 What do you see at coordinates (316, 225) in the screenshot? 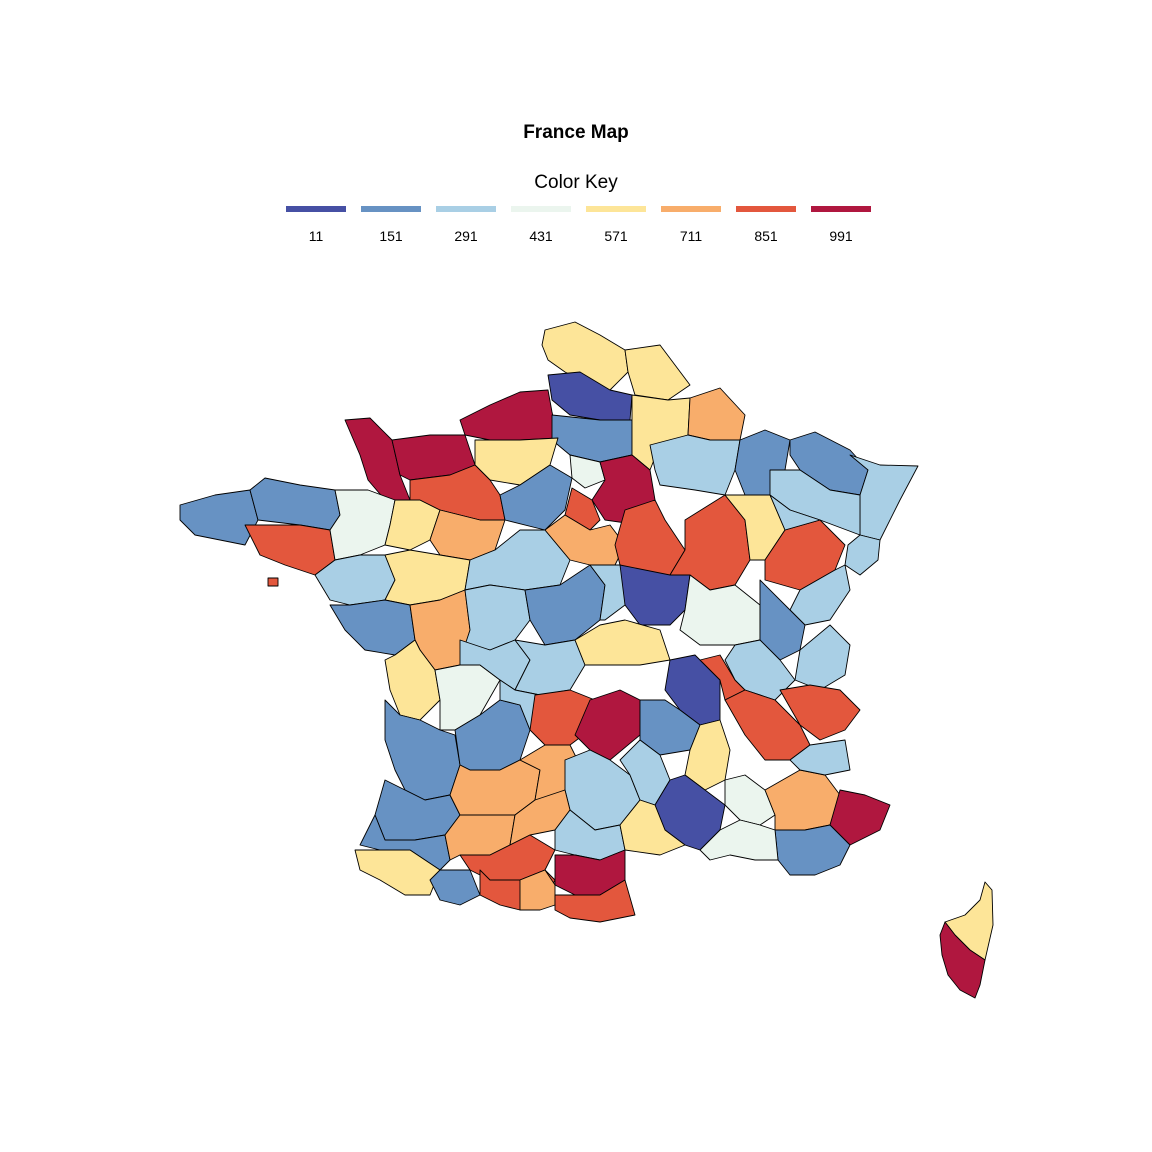
I see `legend-item: 11` at bounding box center [316, 225].